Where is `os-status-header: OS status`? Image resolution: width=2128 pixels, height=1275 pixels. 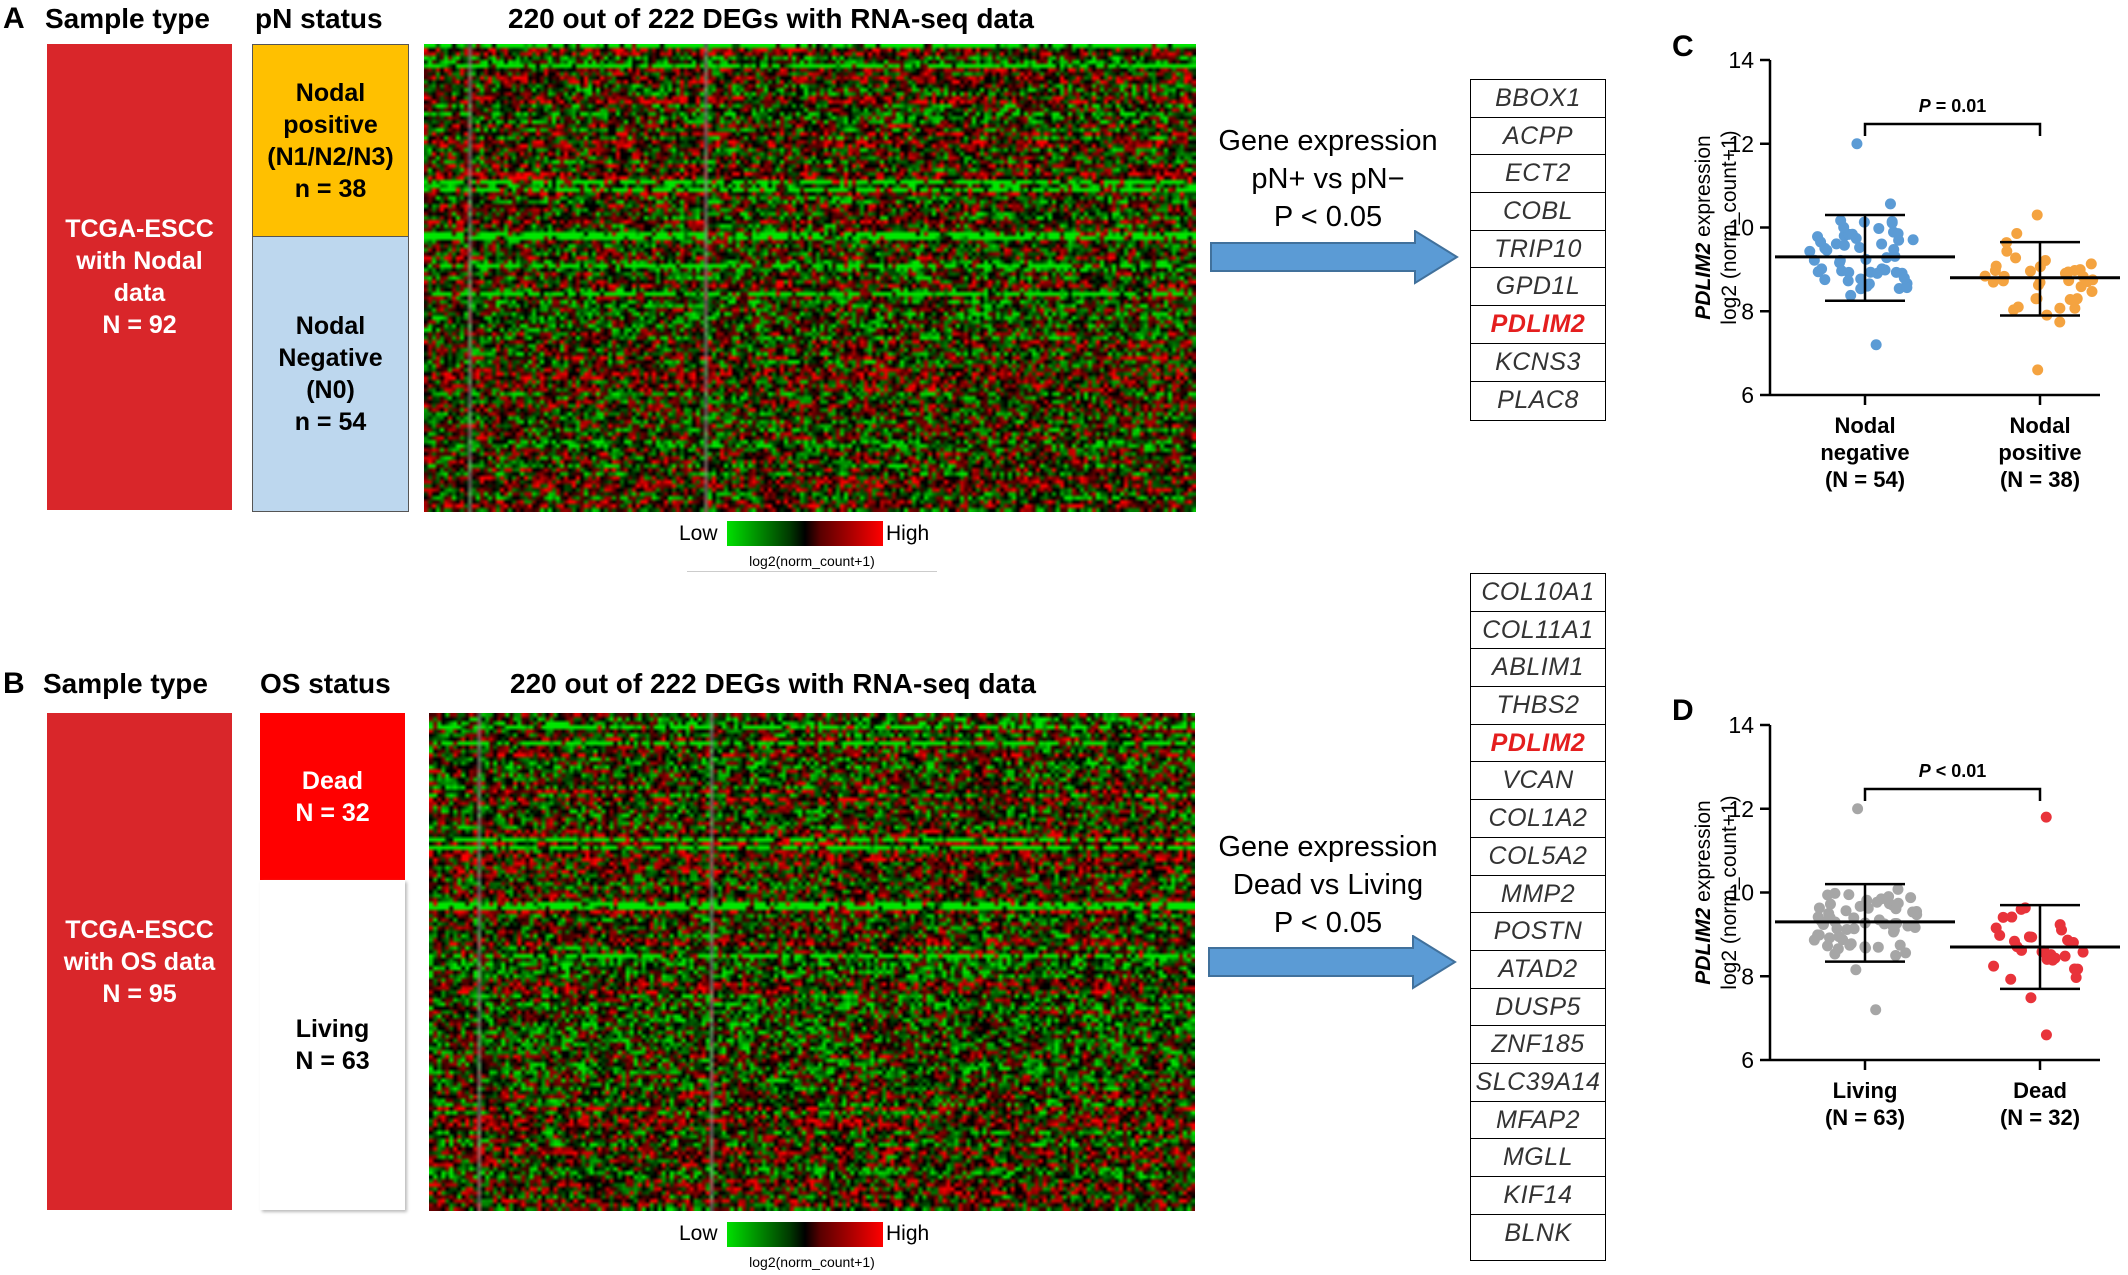 os-status-header: OS status is located at coordinates (325, 683).